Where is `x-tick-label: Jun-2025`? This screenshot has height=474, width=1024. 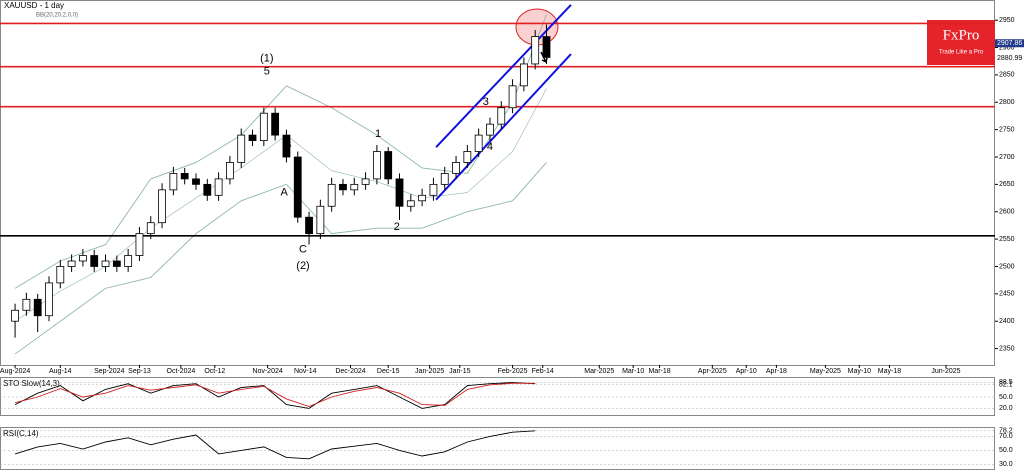
x-tick-label: Jun-2025 is located at coordinates (945, 371).